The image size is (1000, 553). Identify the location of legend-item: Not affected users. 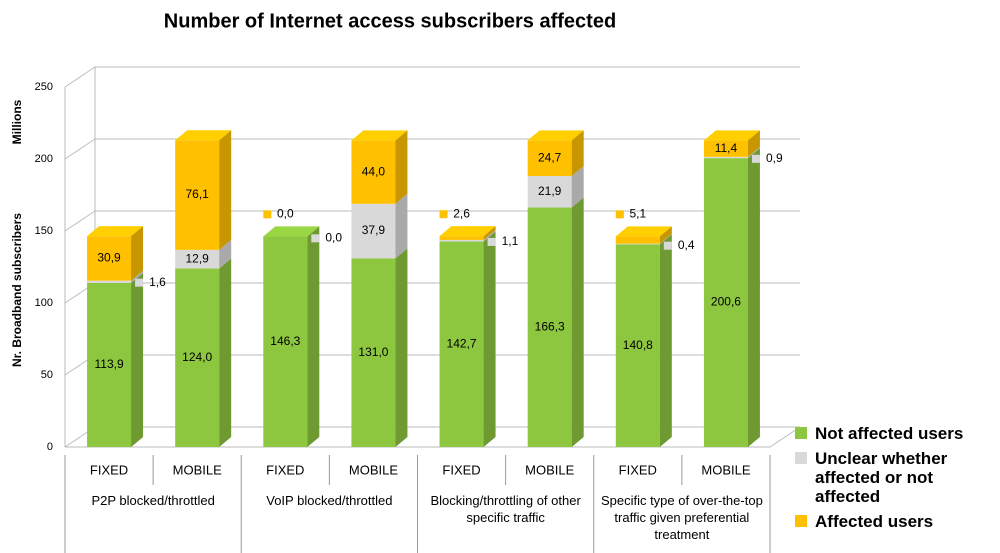
(897, 433).